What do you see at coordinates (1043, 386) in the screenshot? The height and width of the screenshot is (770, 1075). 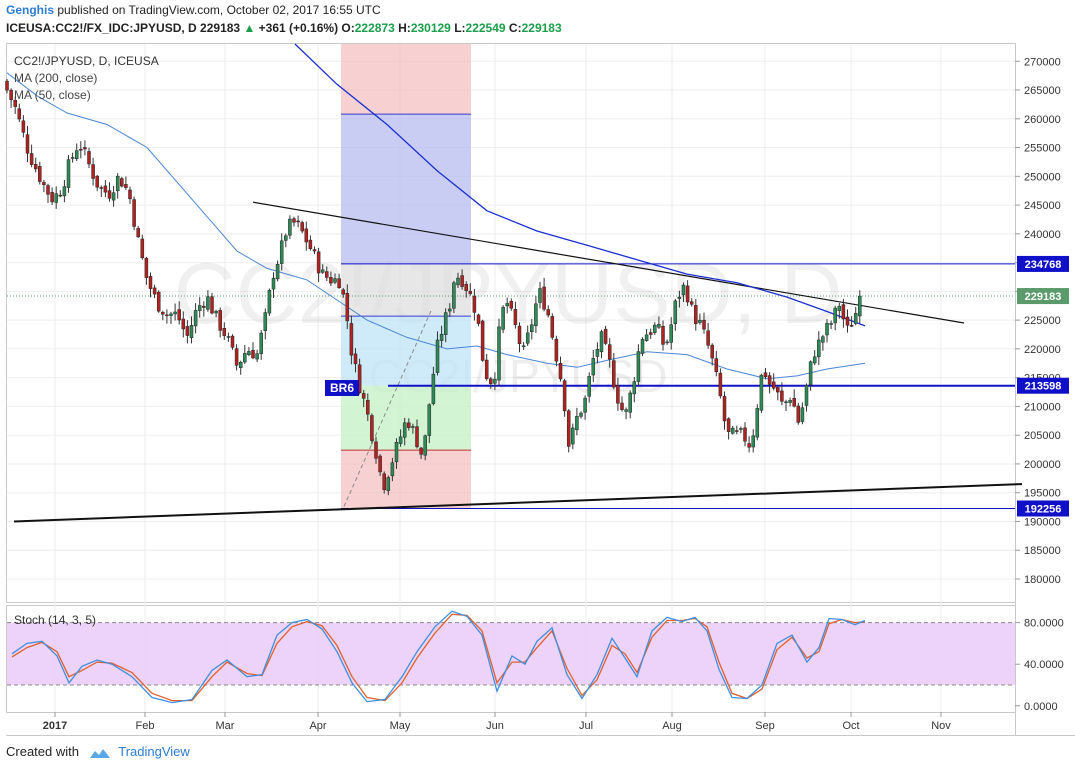 I see `price-labels: 234768 229183 213598 192256` at bounding box center [1043, 386].